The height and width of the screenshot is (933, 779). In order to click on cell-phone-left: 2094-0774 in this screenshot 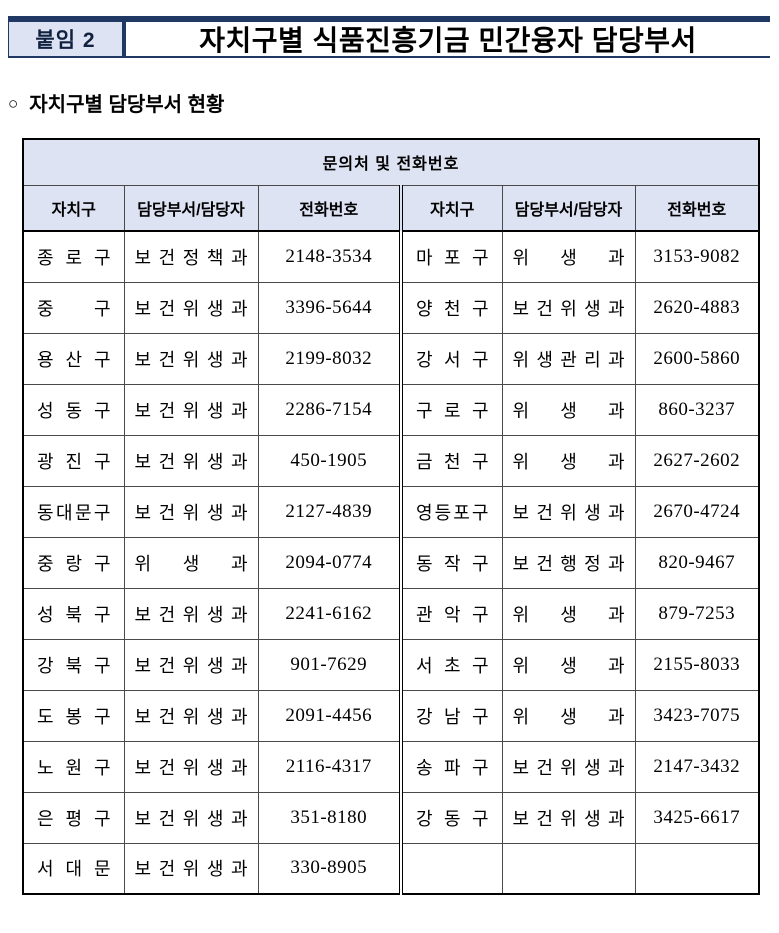, I will do `click(329, 562)`.